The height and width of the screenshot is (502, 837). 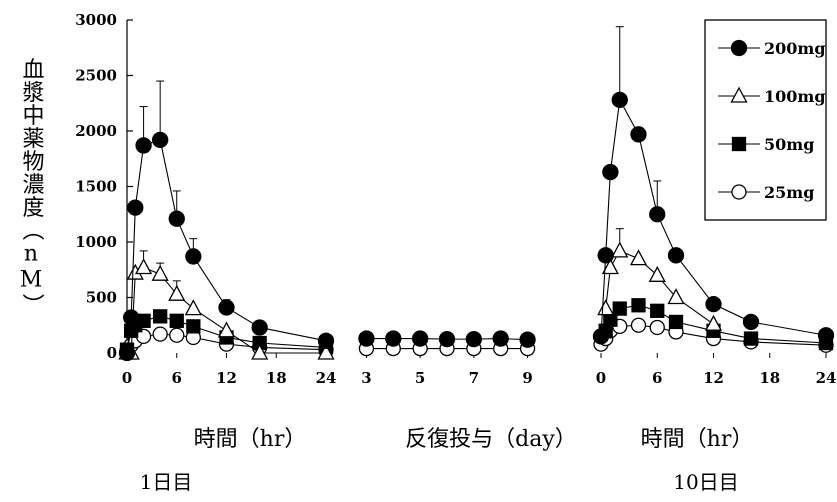 I want to click on x-tick-label: 9, so click(x=527, y=378).